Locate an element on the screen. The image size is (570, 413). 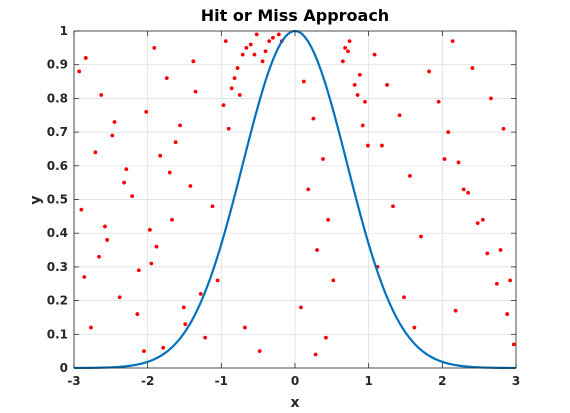
y-tick-label: 0.5 is located at coordinates (57, 200).